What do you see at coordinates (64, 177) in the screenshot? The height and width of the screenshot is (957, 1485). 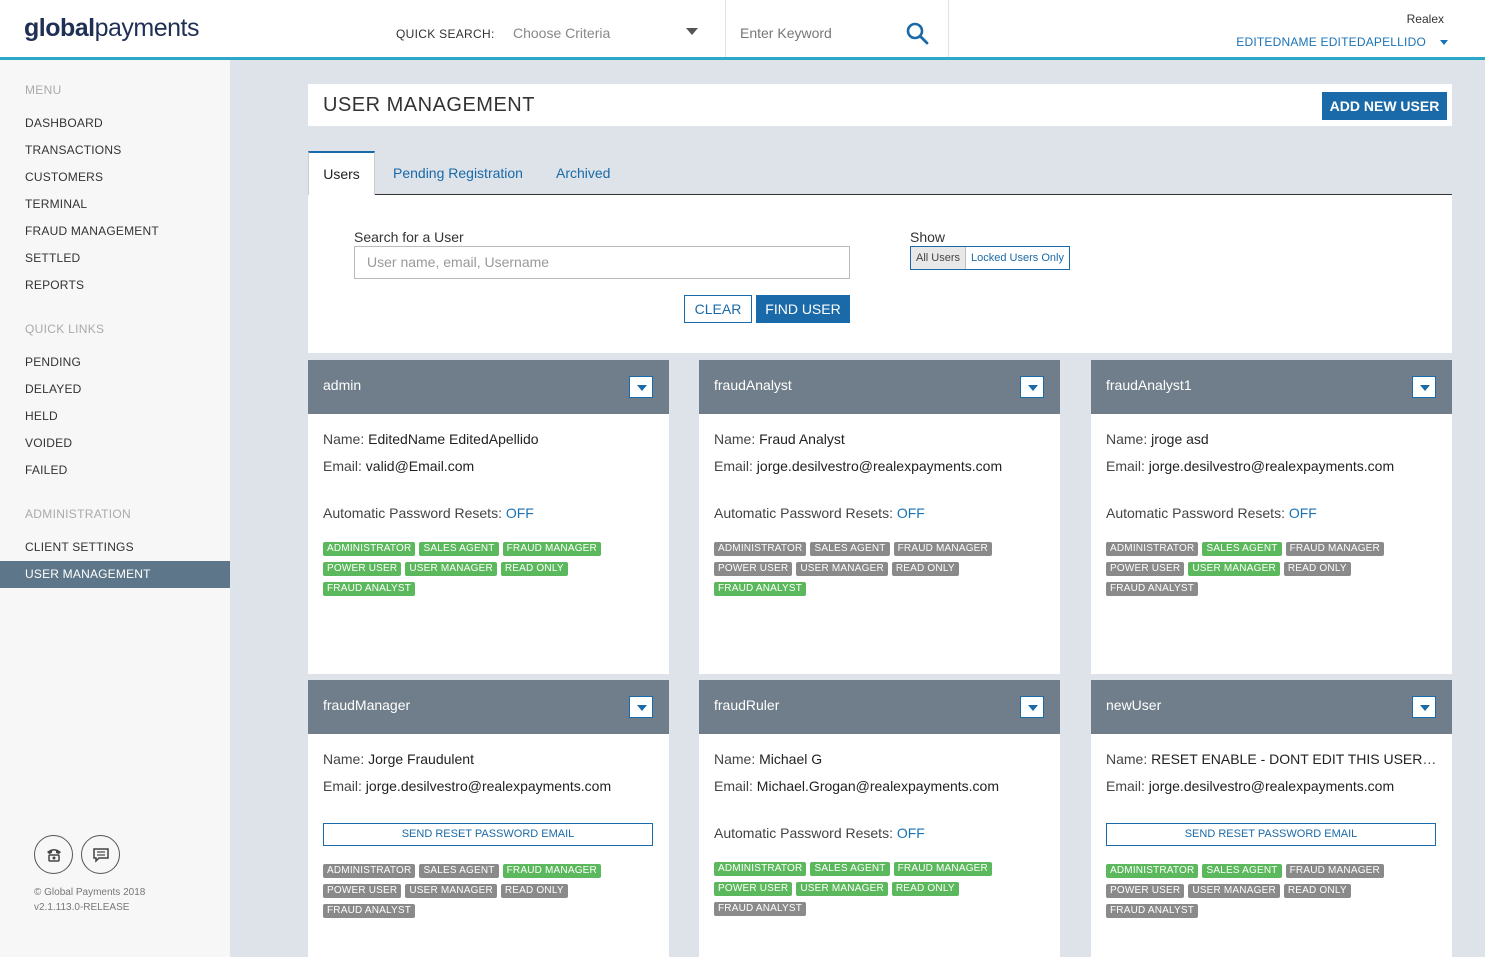 I see `sidebar-item-customers: CUSTOMERS` at bounding box center [64, 177].